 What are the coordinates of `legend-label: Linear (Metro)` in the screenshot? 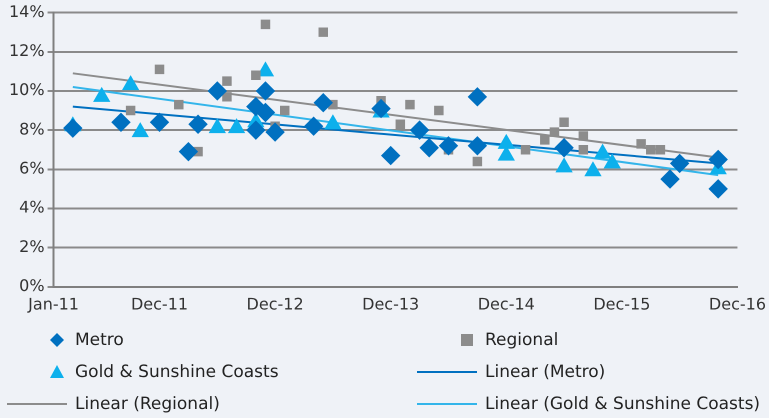 It's located at (545, 372).